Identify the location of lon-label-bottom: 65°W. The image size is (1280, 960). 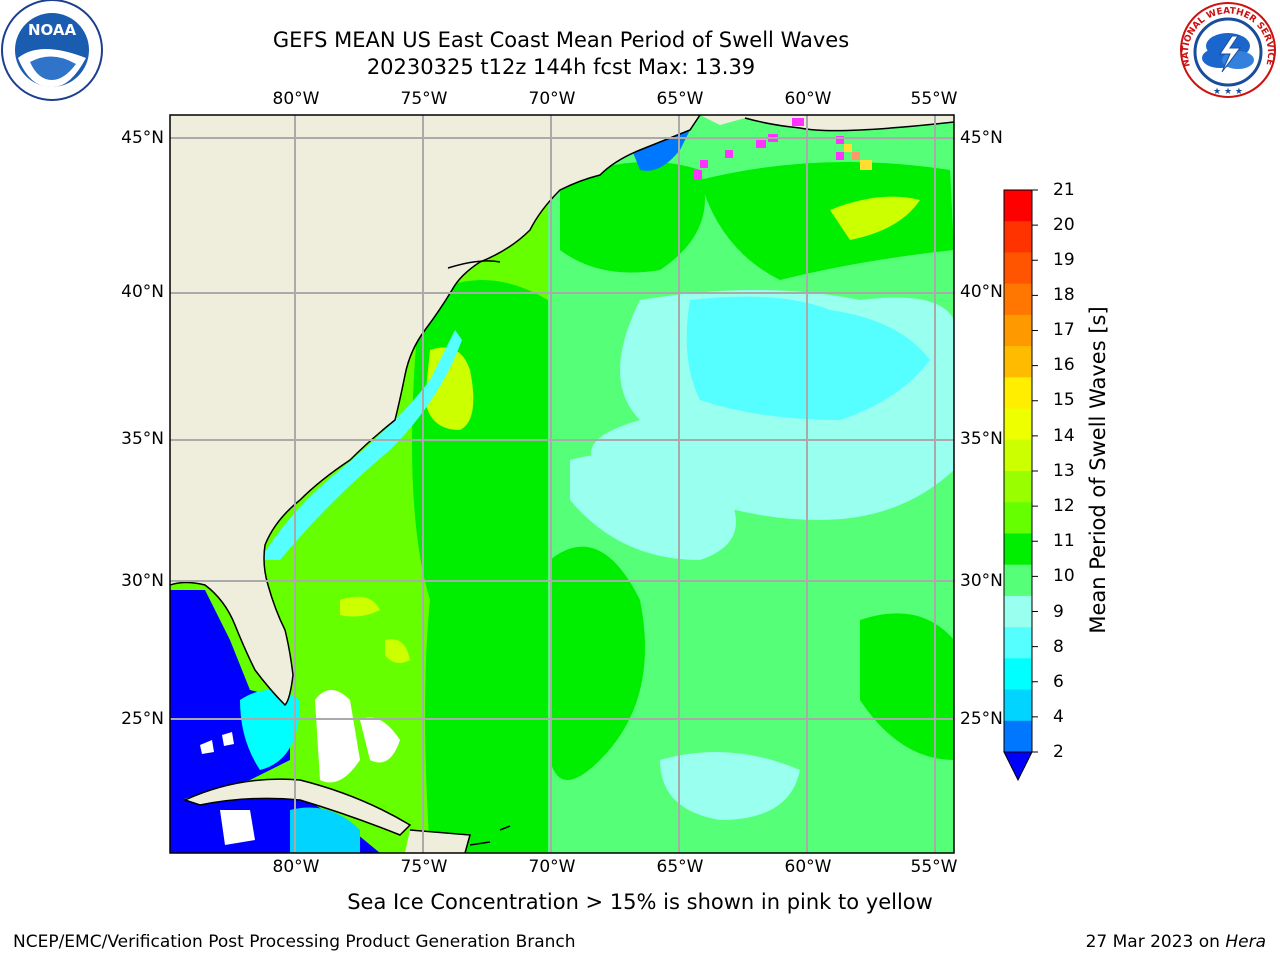
(680, 867).